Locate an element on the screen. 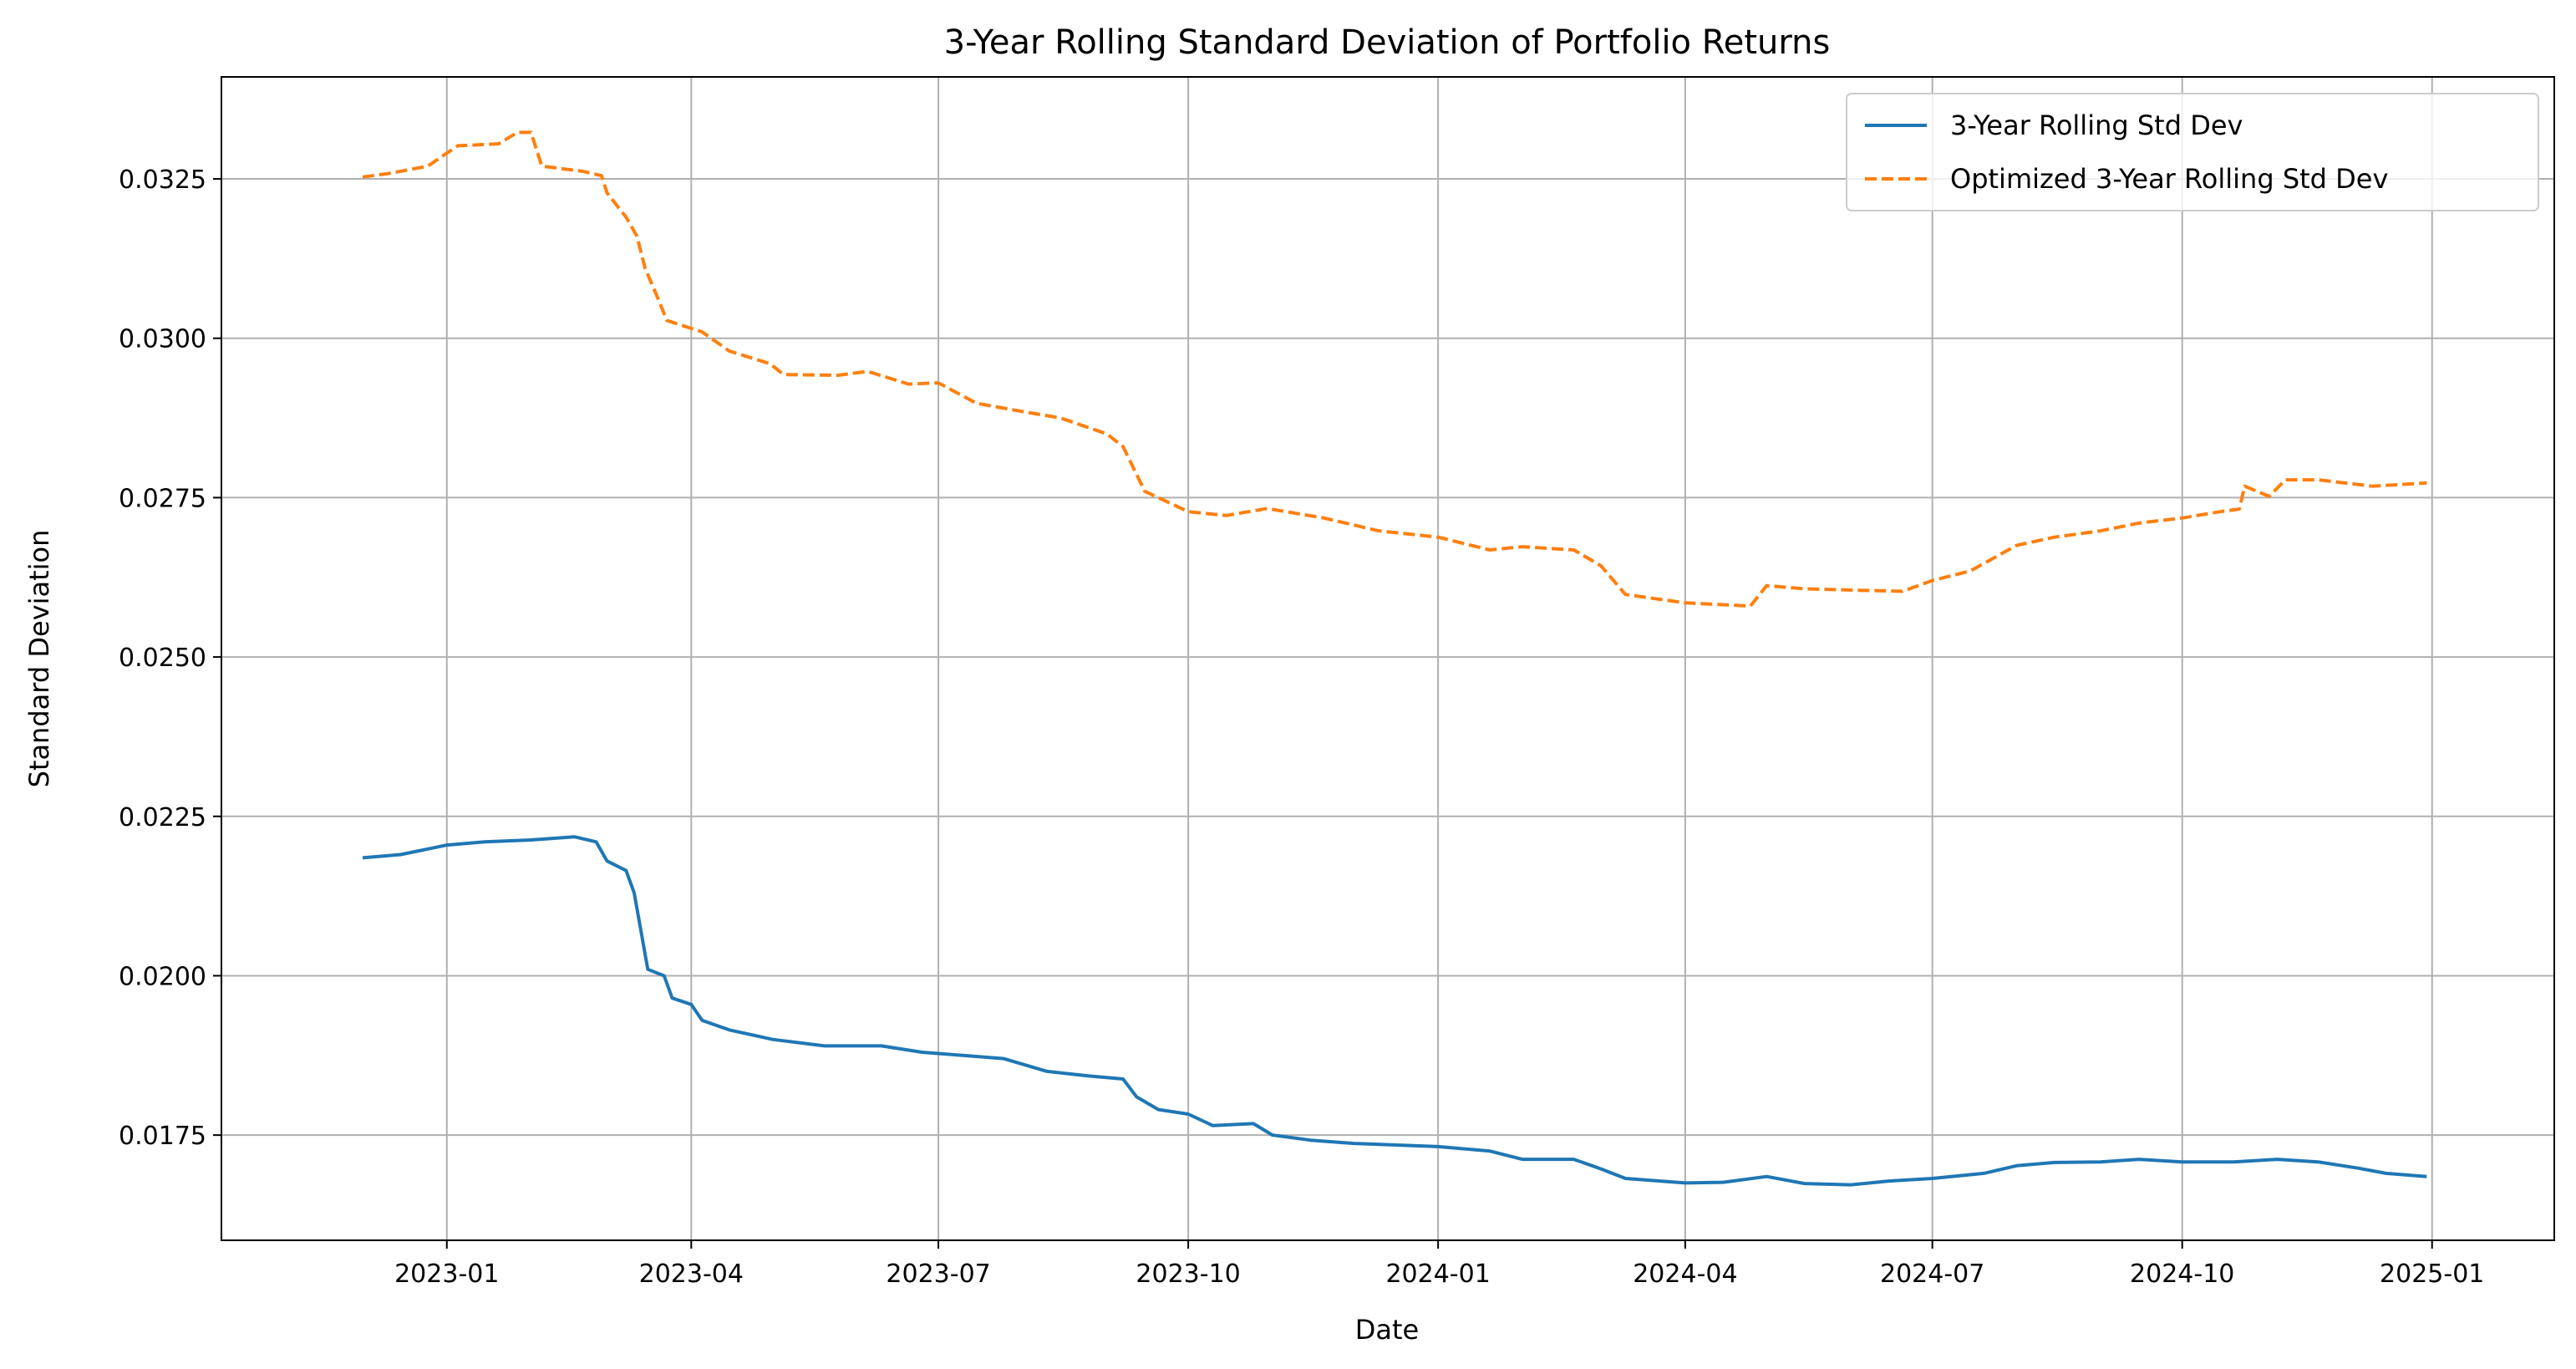 The image size is (2576, 1369). x-tick-label: 2024-01 is located at coordinates (1437, 1274).